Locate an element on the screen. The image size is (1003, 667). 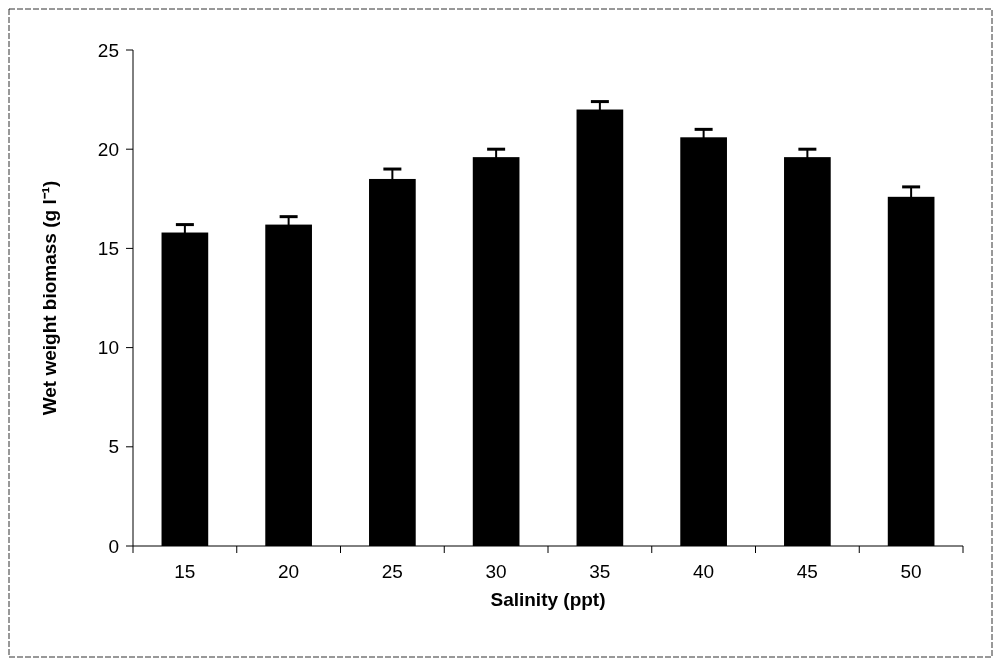
y-axis-title: Wet weight biomass (g l⁻¹) is located at coordinates (49, 298).